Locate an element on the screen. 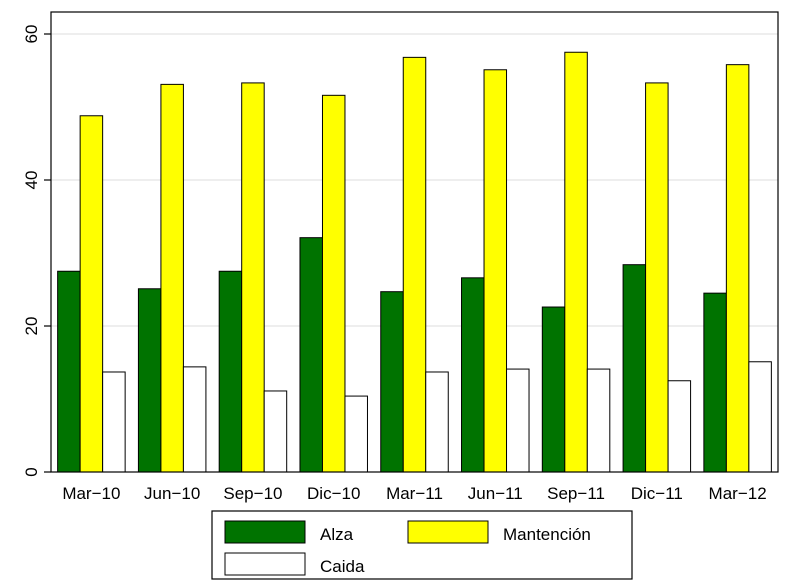  y-axis: 0 20 40 60 is located at coordinates (36, 251).